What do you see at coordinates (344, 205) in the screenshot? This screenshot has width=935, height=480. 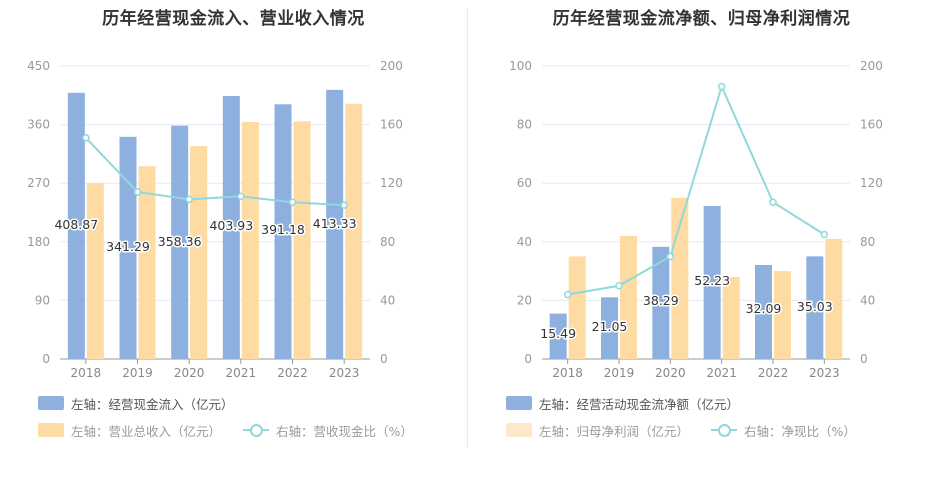 I see `line-point-0-2023` at bounding box center [344, 205].